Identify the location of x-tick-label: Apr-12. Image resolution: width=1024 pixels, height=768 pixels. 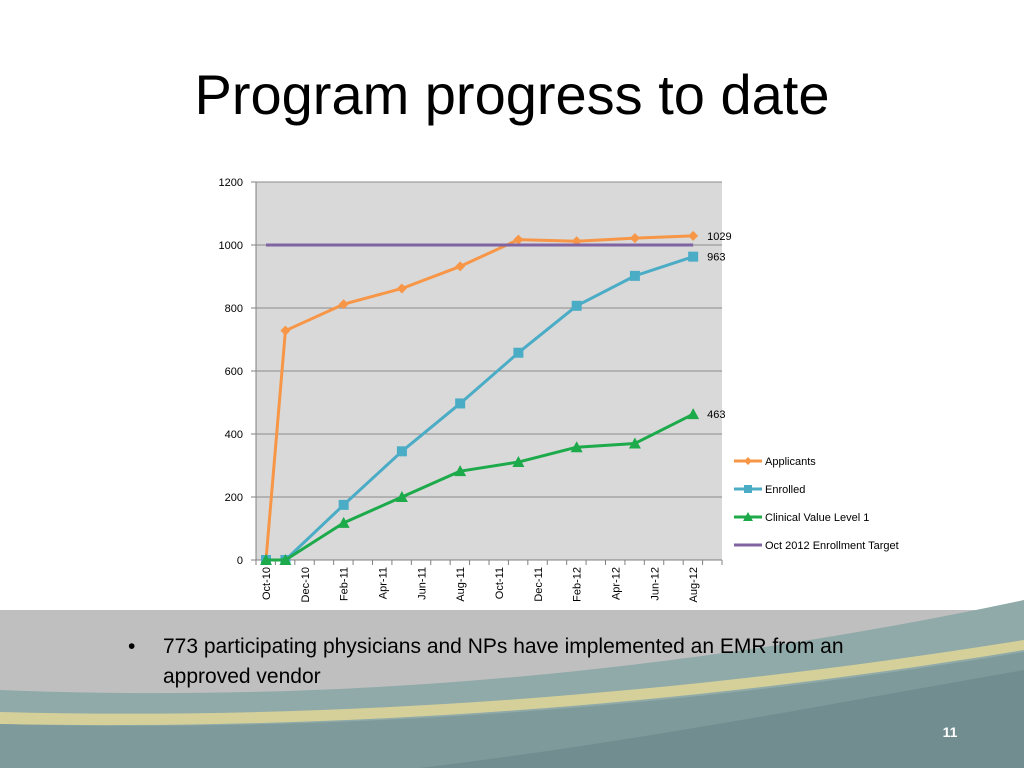
(617, 583).